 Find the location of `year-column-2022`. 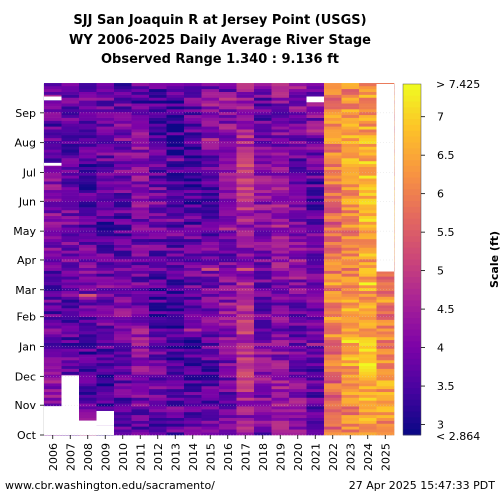

year-column-2022 is located at coordinates (333, 259).